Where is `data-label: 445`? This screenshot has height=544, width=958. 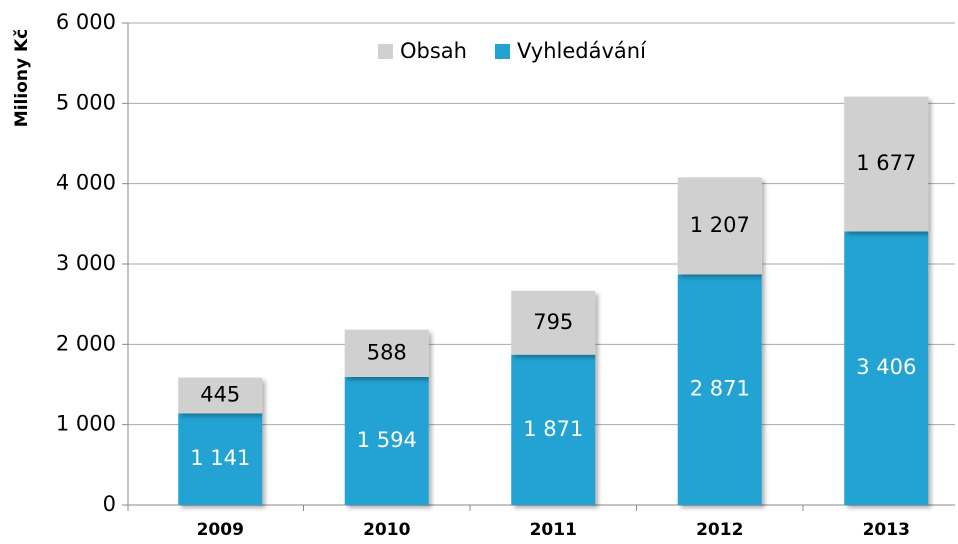 data-label: 445 is located at coordinates (220, 394).